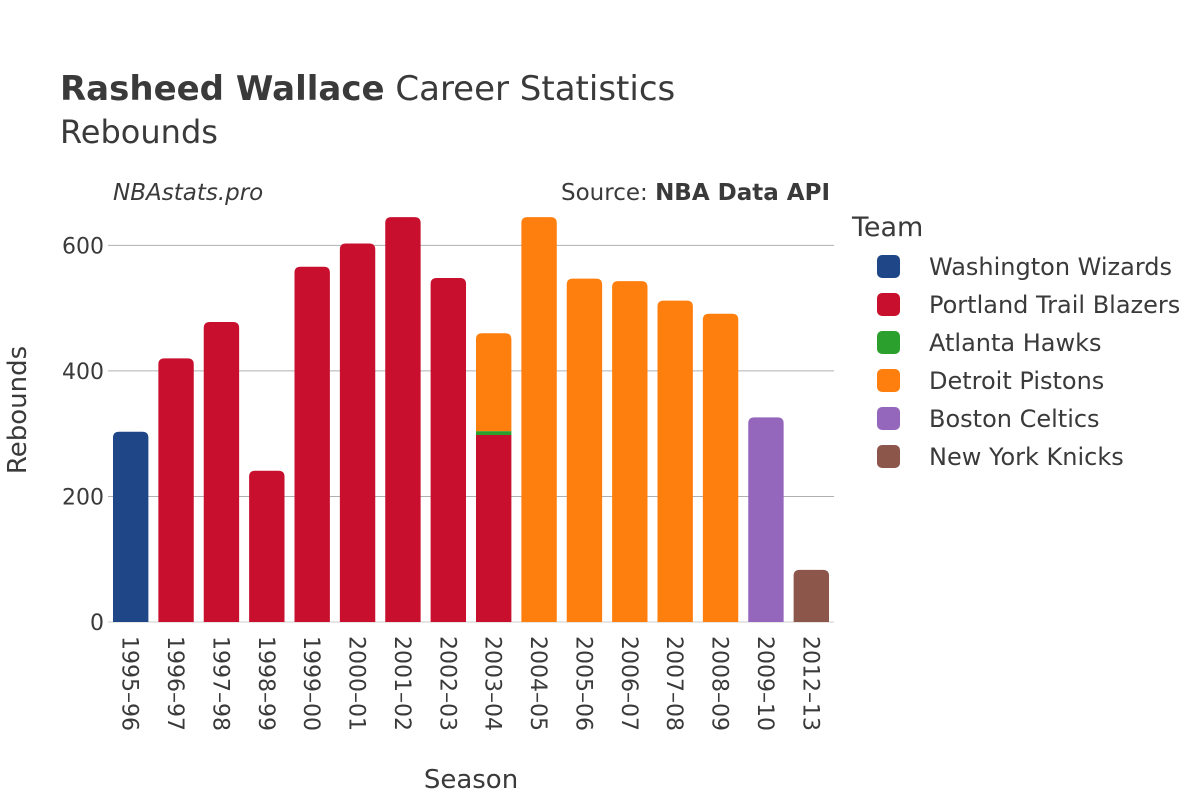 This screenshot has width=1200, height=800. Describe the element at coordinates (219, 683) in the screenshot. I see `x-tick-label: 1997–98` at that location.